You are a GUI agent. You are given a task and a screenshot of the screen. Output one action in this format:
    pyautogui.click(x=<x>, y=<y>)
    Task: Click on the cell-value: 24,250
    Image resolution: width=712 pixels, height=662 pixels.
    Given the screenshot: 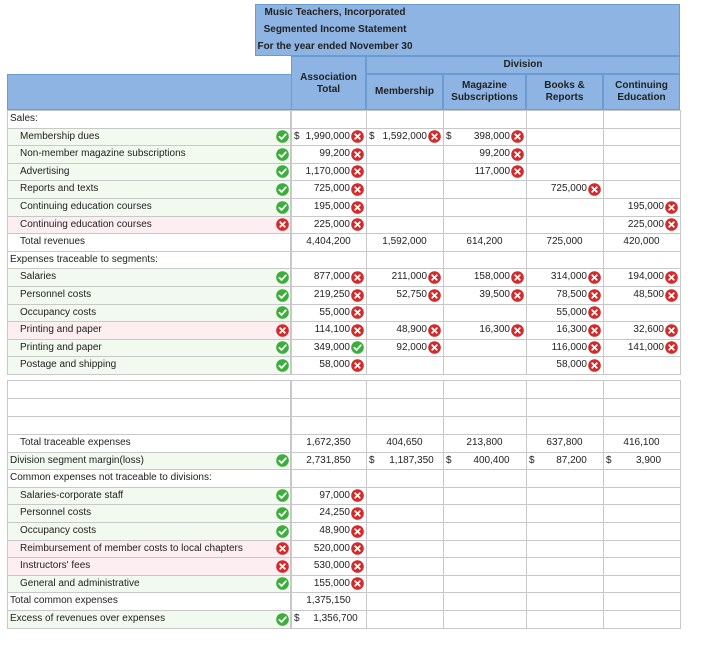 What is the action you would take?
    pyautogui.click(x=334, y=513)
    